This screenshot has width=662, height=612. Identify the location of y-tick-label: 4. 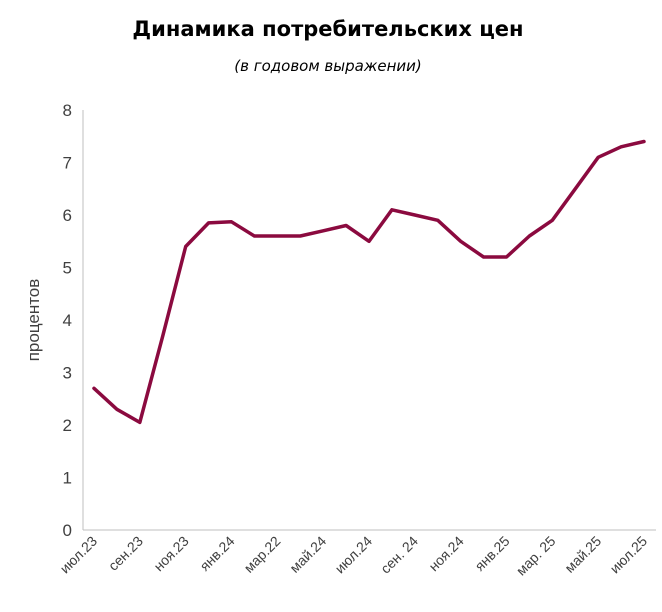
(67, 320).